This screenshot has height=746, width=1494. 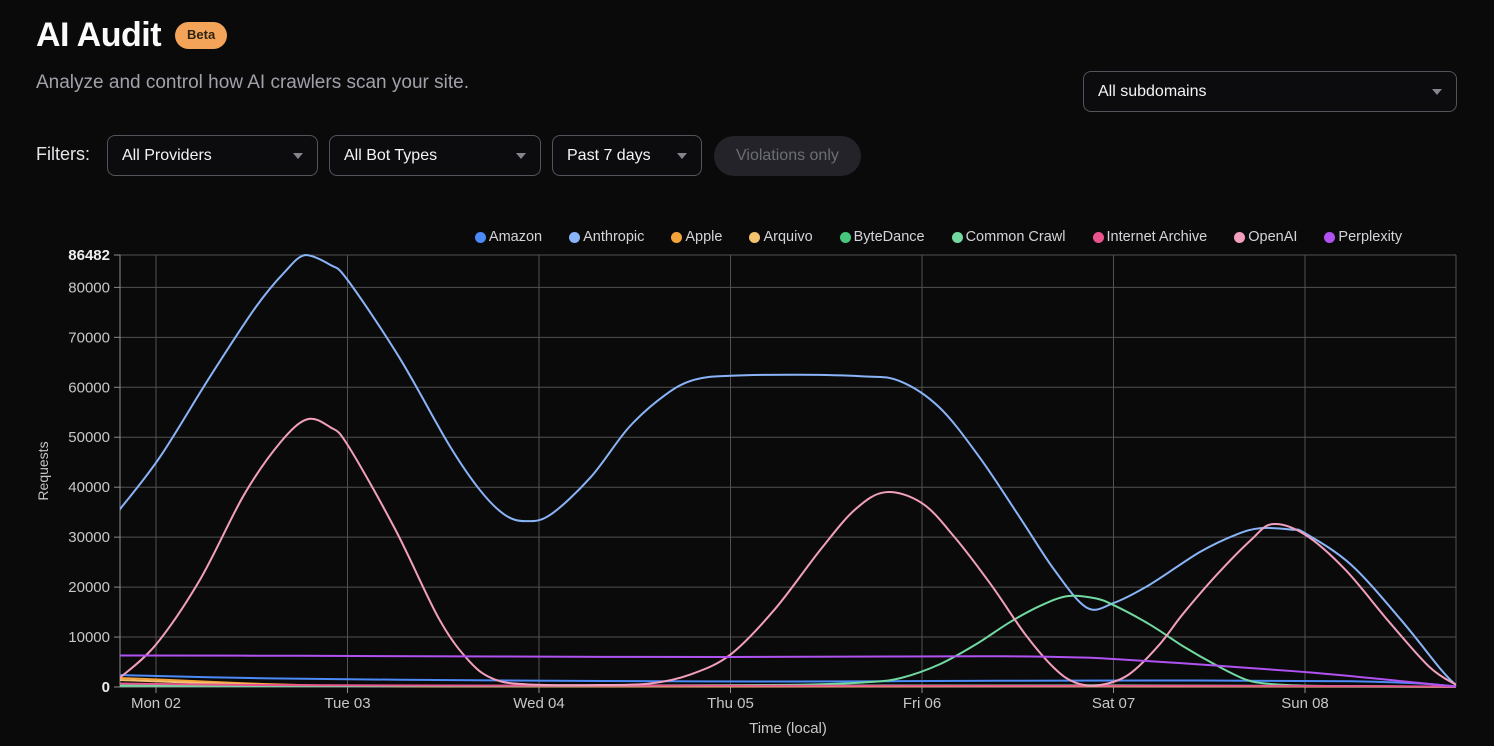 What do you see at coordinates (730, 703) in the screenshot?
I see `x-tick-label: Thu 05` at bounding box center [730, 703].